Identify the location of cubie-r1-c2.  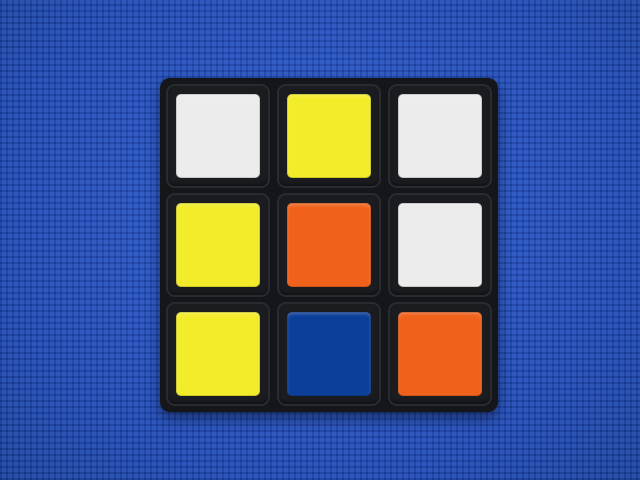
(329, 136).